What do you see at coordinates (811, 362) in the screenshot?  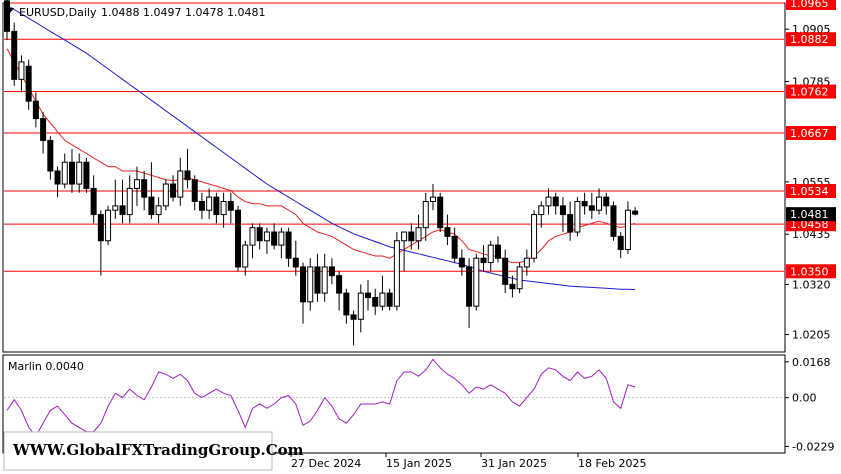 I see `osc-tick-label: 0.0168` at bounding box center [811, 362].